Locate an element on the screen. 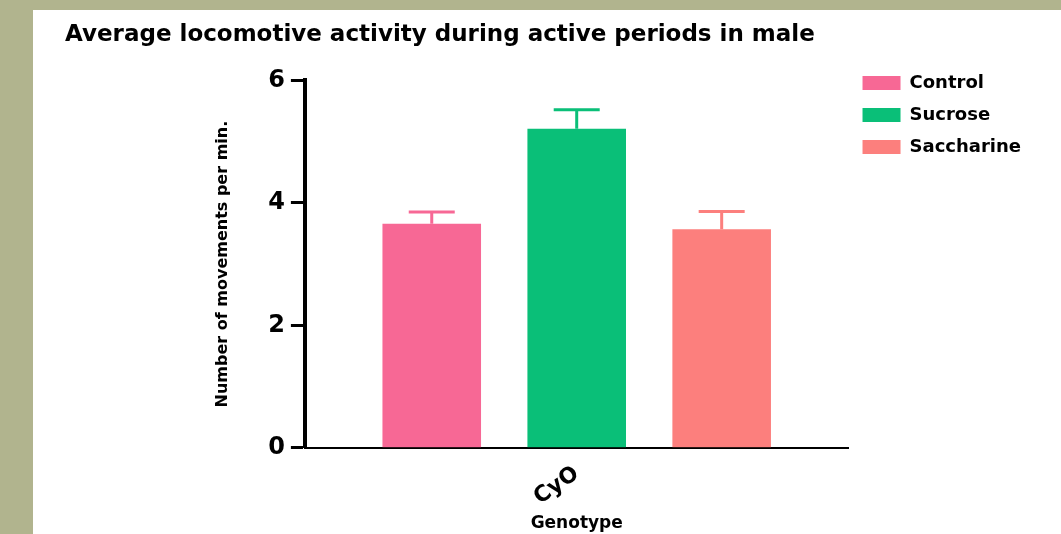  legend-label: Control is located at coordinates (946, 81).